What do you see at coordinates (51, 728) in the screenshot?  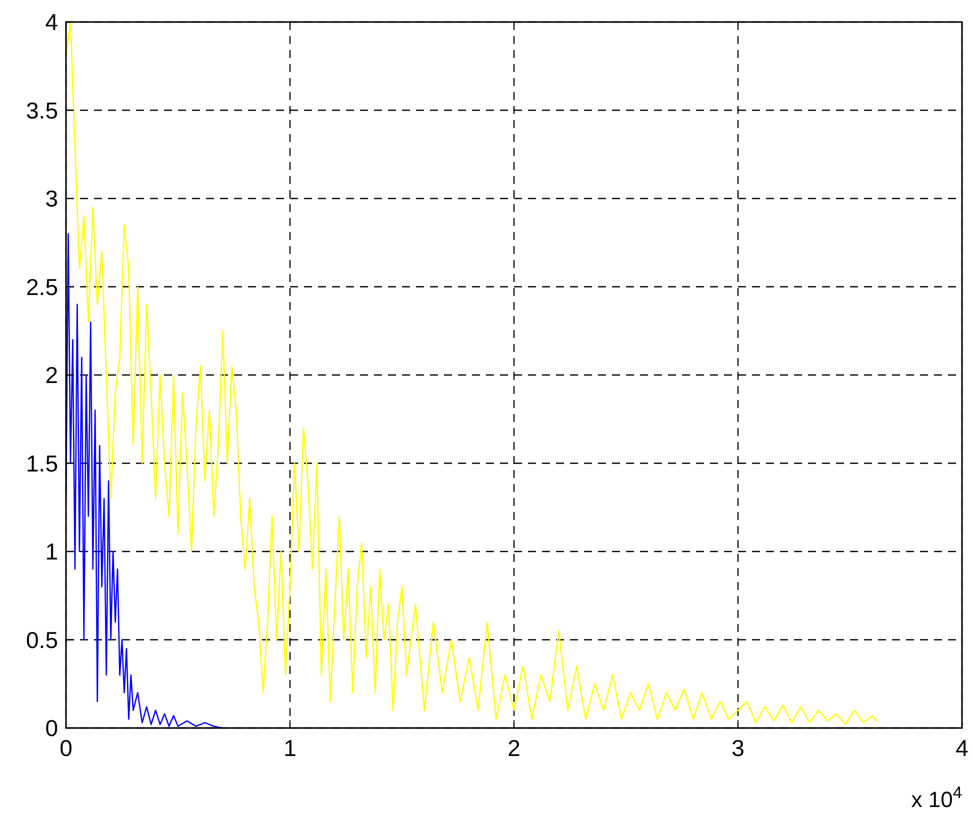 I see `y-tick-label: 0` at bounding box center [51, 728].